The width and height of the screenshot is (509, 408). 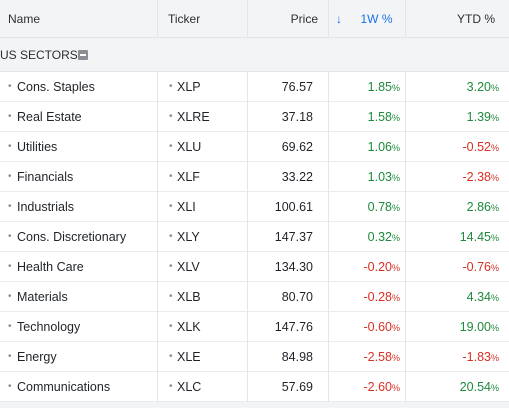 I want to click on table-row: • Industrials • XLI 100.61 0.78% 2.86%, so click(x=254, y=207).